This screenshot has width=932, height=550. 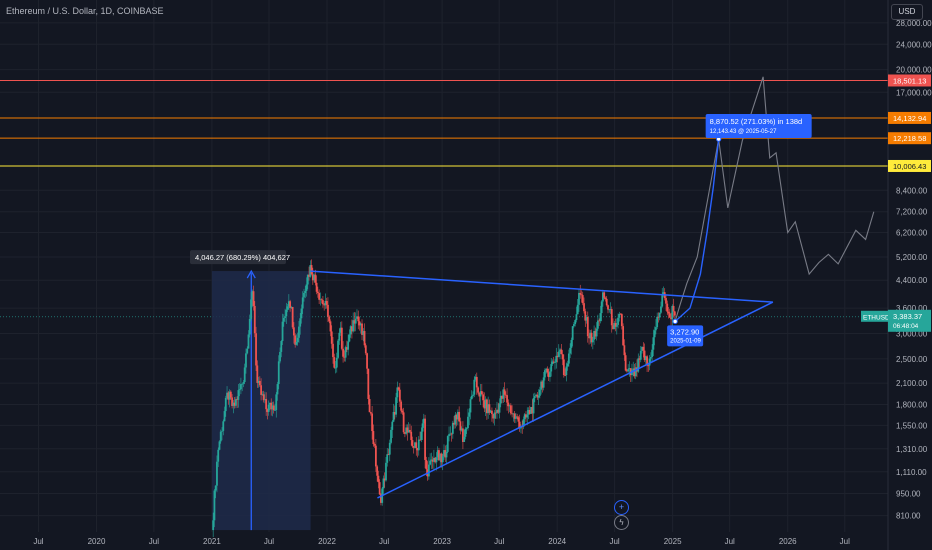 What do you see at coordinates (384, 541) in the screenshot?
I see `x-tick-label: Jul` at bounding box center [384, 541].